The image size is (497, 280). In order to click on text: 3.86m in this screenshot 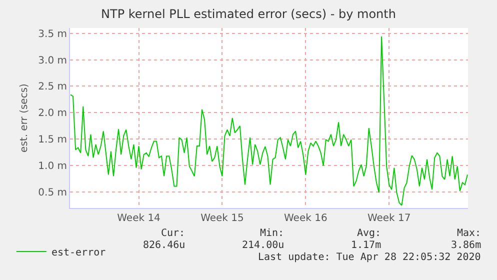, I will do `click(466, 245)`.